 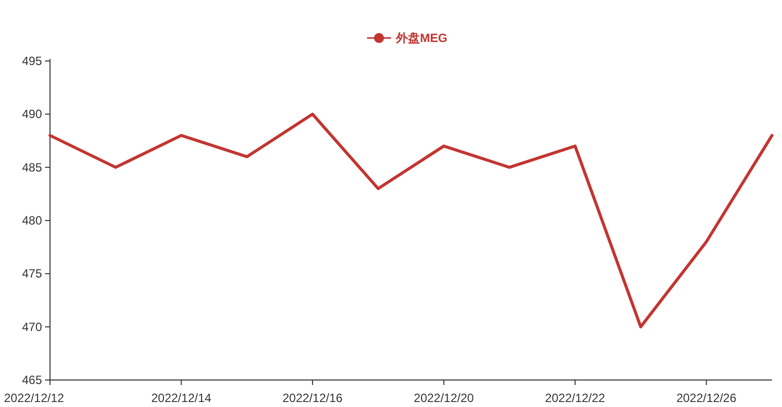 I want to click on y-tick-label: 495, so click(x=32, y=61).